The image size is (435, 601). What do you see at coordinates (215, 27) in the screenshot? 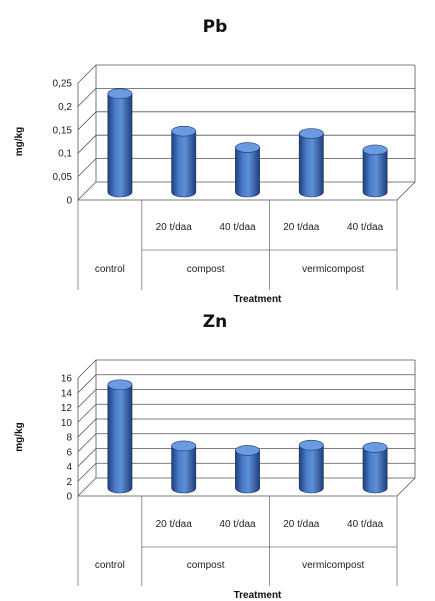
I see `chart-title: Pb` at bounding box center [215, 27].